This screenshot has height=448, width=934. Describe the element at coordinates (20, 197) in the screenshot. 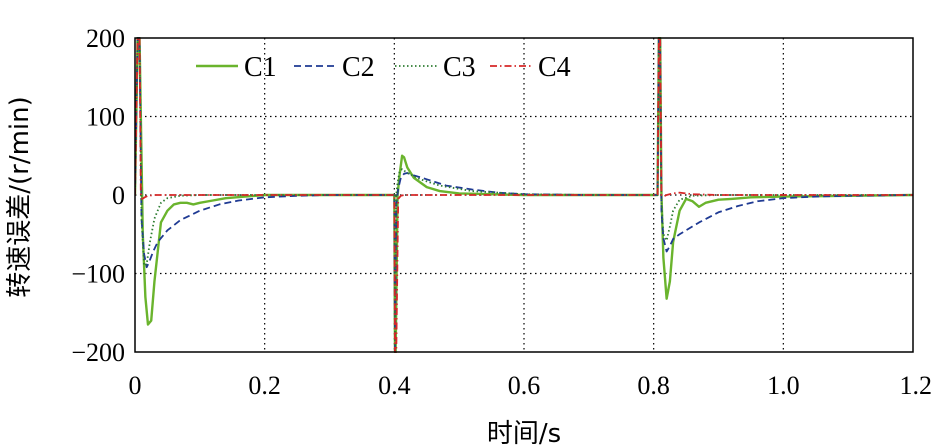

I see `y-axis-label: 转速误差/(r/min)` at that location.